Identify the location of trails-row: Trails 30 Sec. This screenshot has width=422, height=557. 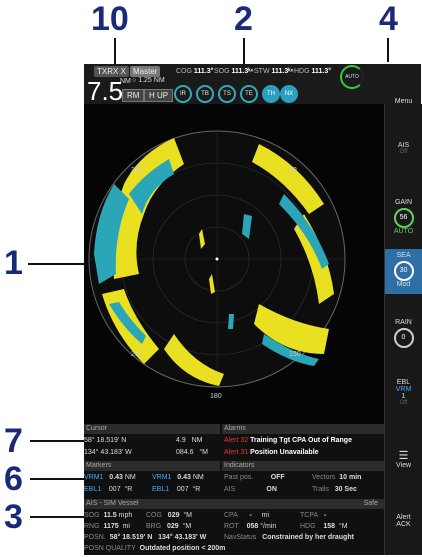
(334, 489).